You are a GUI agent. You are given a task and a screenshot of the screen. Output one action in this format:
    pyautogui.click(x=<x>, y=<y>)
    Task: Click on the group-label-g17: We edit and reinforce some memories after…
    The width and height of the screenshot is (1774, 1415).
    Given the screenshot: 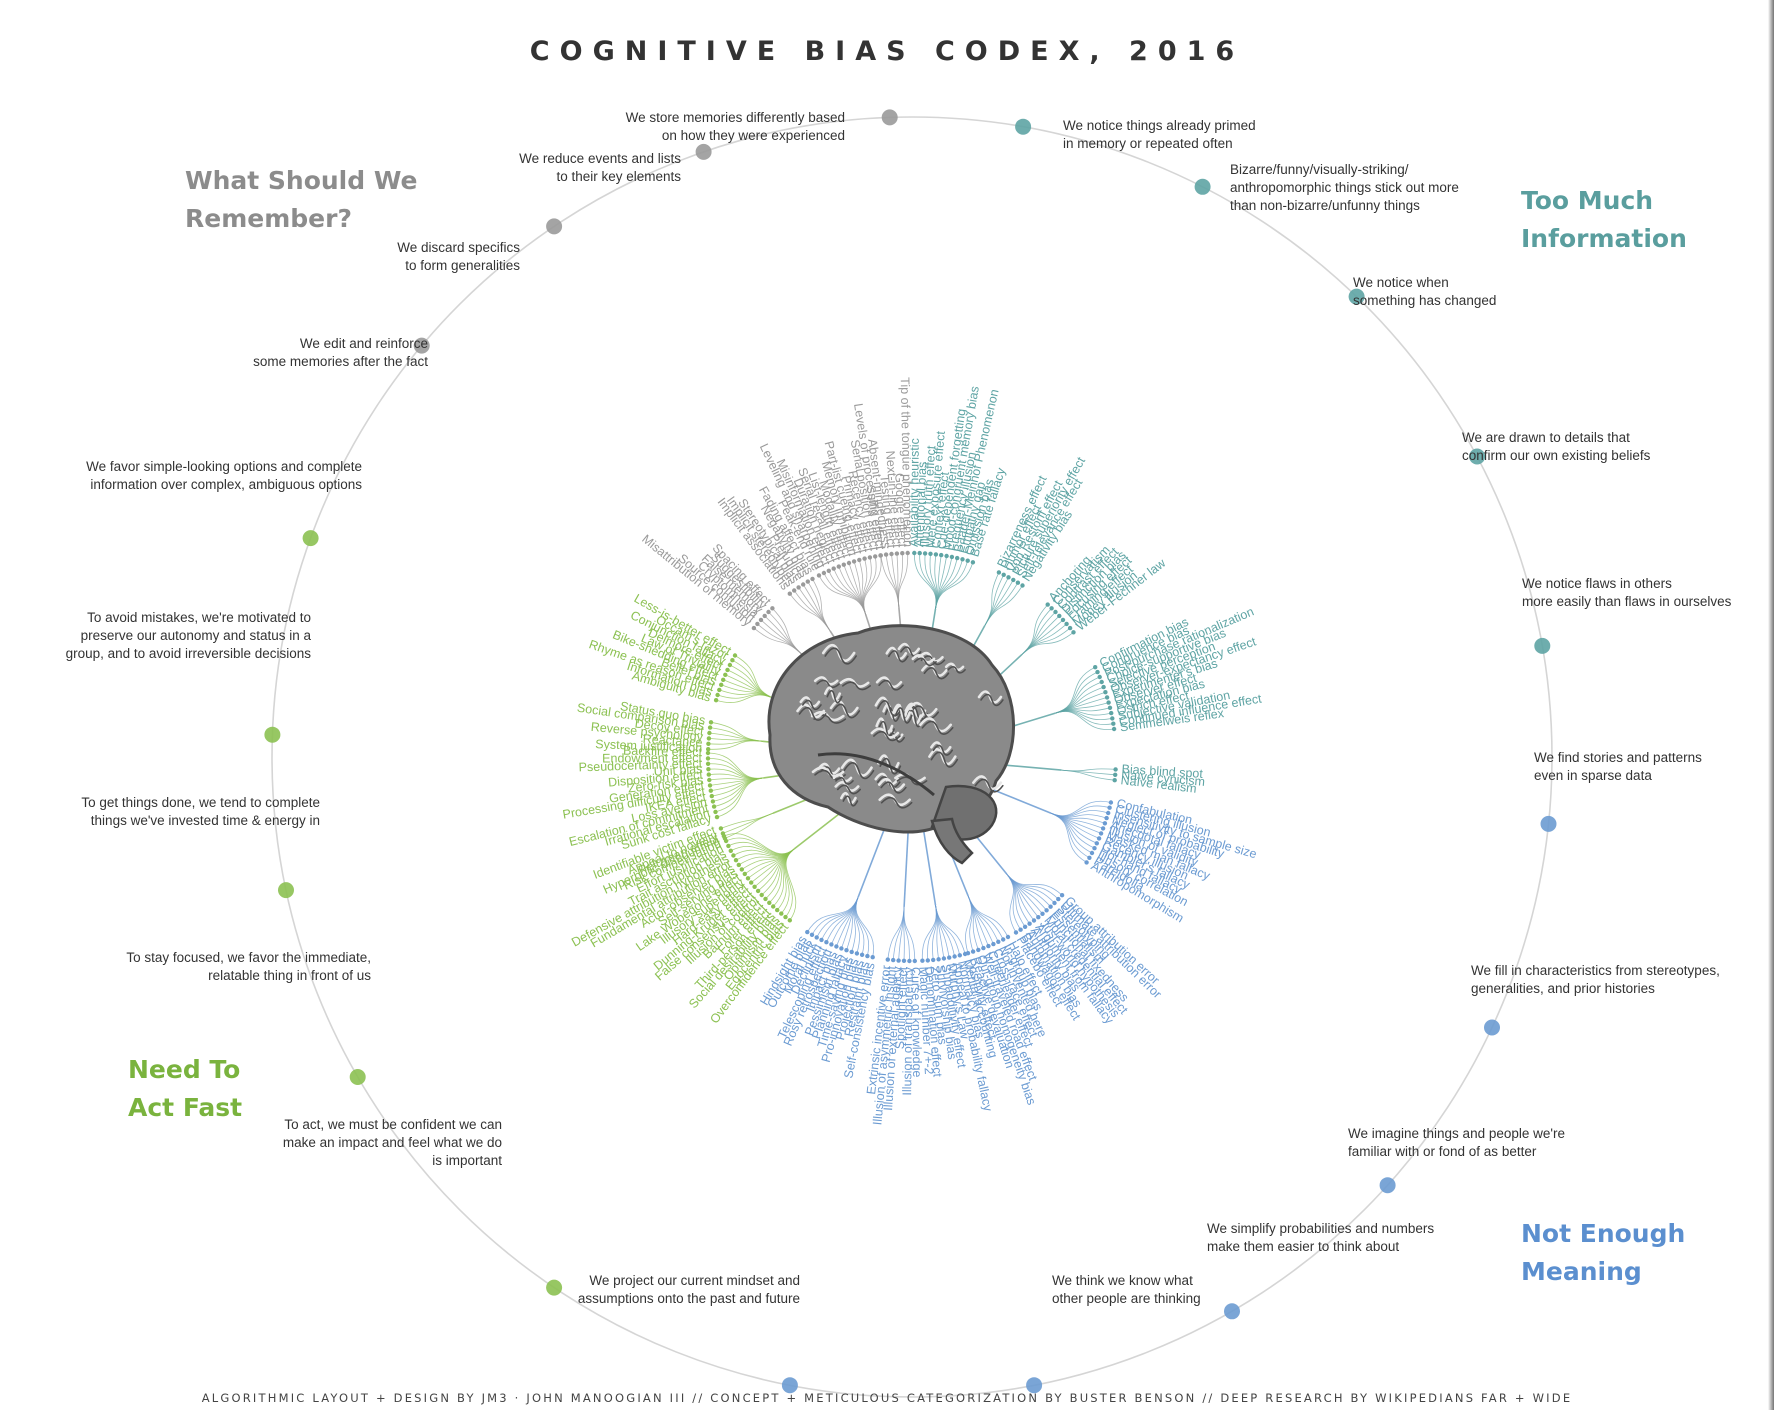 What is the action you would take?
    pyautogui.click(x=340, y=353)
    